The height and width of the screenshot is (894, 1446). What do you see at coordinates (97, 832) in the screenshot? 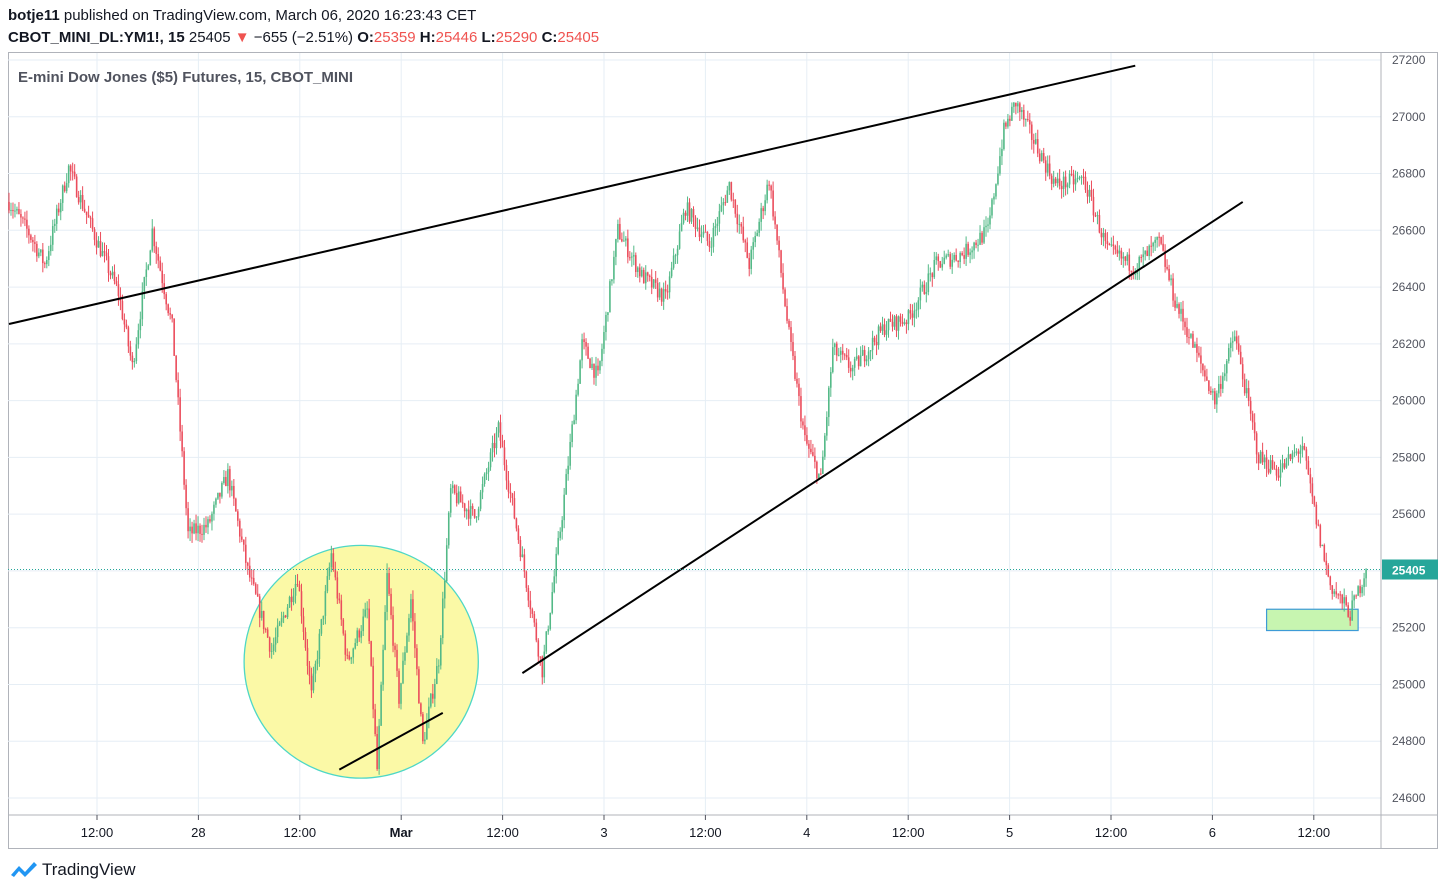
I see `time-tick-label: 12:00` at bounding box center [97, 832].